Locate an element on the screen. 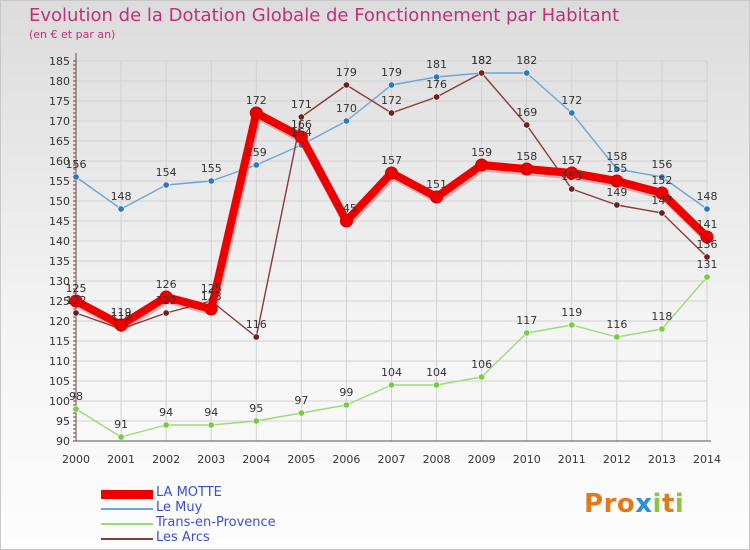  legend-item-les-arcs: Les Arcs is located at coordinates (231, 538).